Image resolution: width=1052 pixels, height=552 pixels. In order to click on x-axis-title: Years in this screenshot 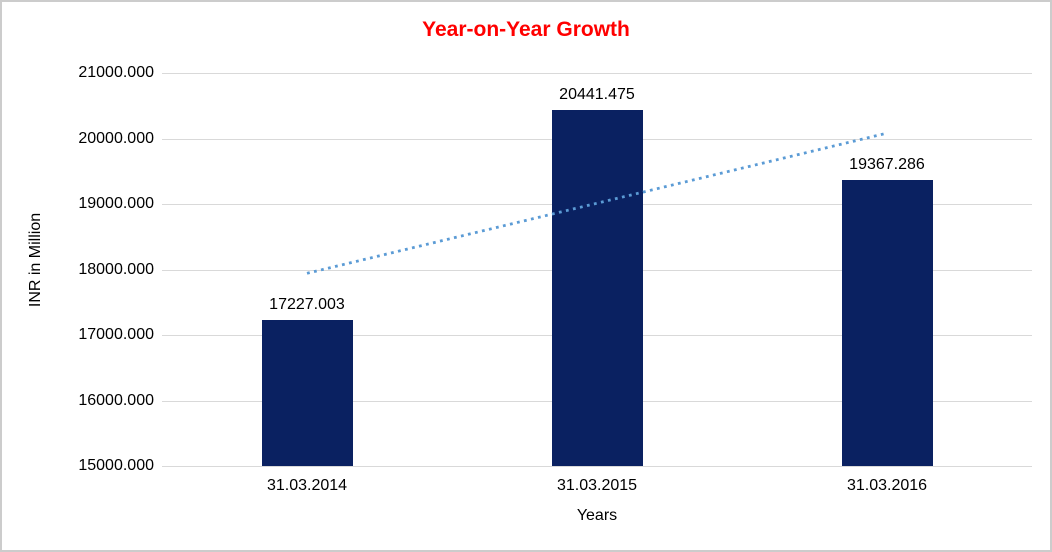, I will do `click(597, 515)`.